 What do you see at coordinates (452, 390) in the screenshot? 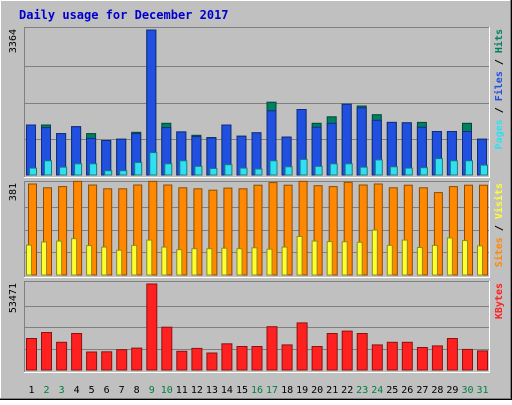
I see `day-label-29: 29` at bounding box center [452, 390].